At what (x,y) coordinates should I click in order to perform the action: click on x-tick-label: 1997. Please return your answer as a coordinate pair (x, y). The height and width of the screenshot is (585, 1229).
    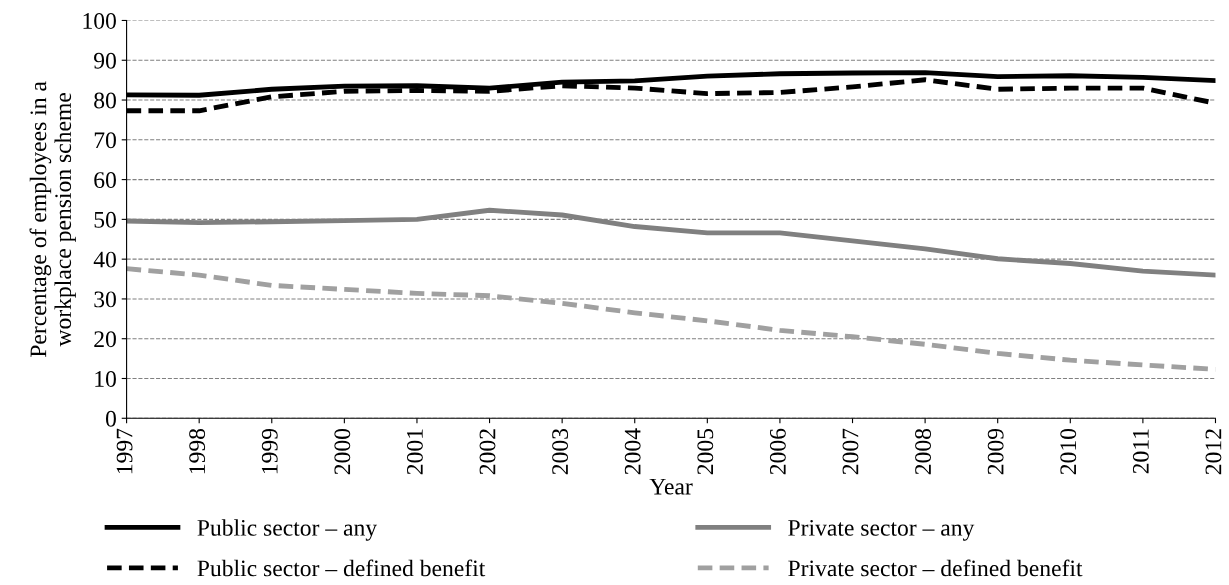
    Looking at the image, I should click on (124, 451).